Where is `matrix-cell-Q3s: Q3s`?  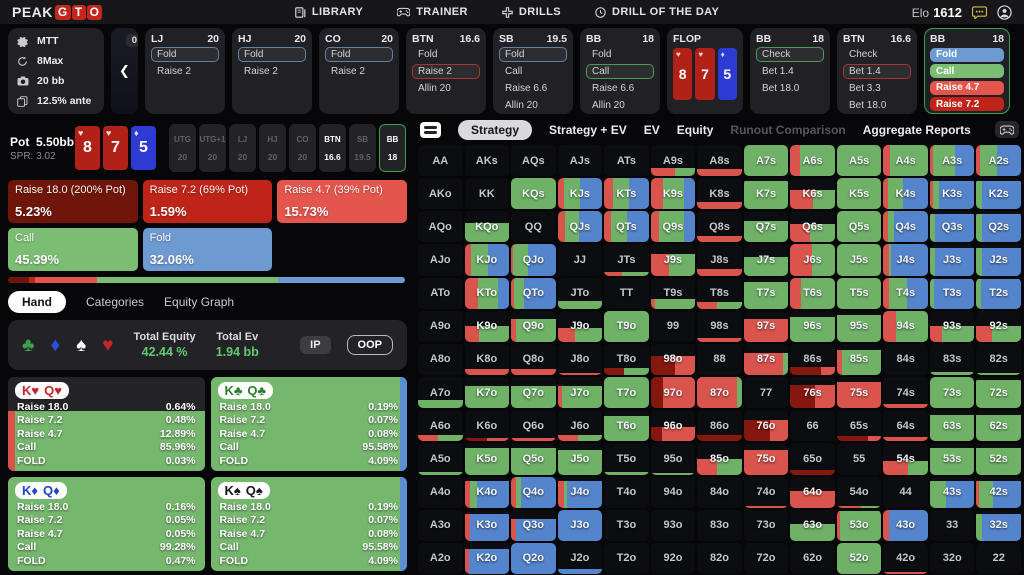
matrix-cell-Q3s: Q3s is located at coordinates (952, 227).